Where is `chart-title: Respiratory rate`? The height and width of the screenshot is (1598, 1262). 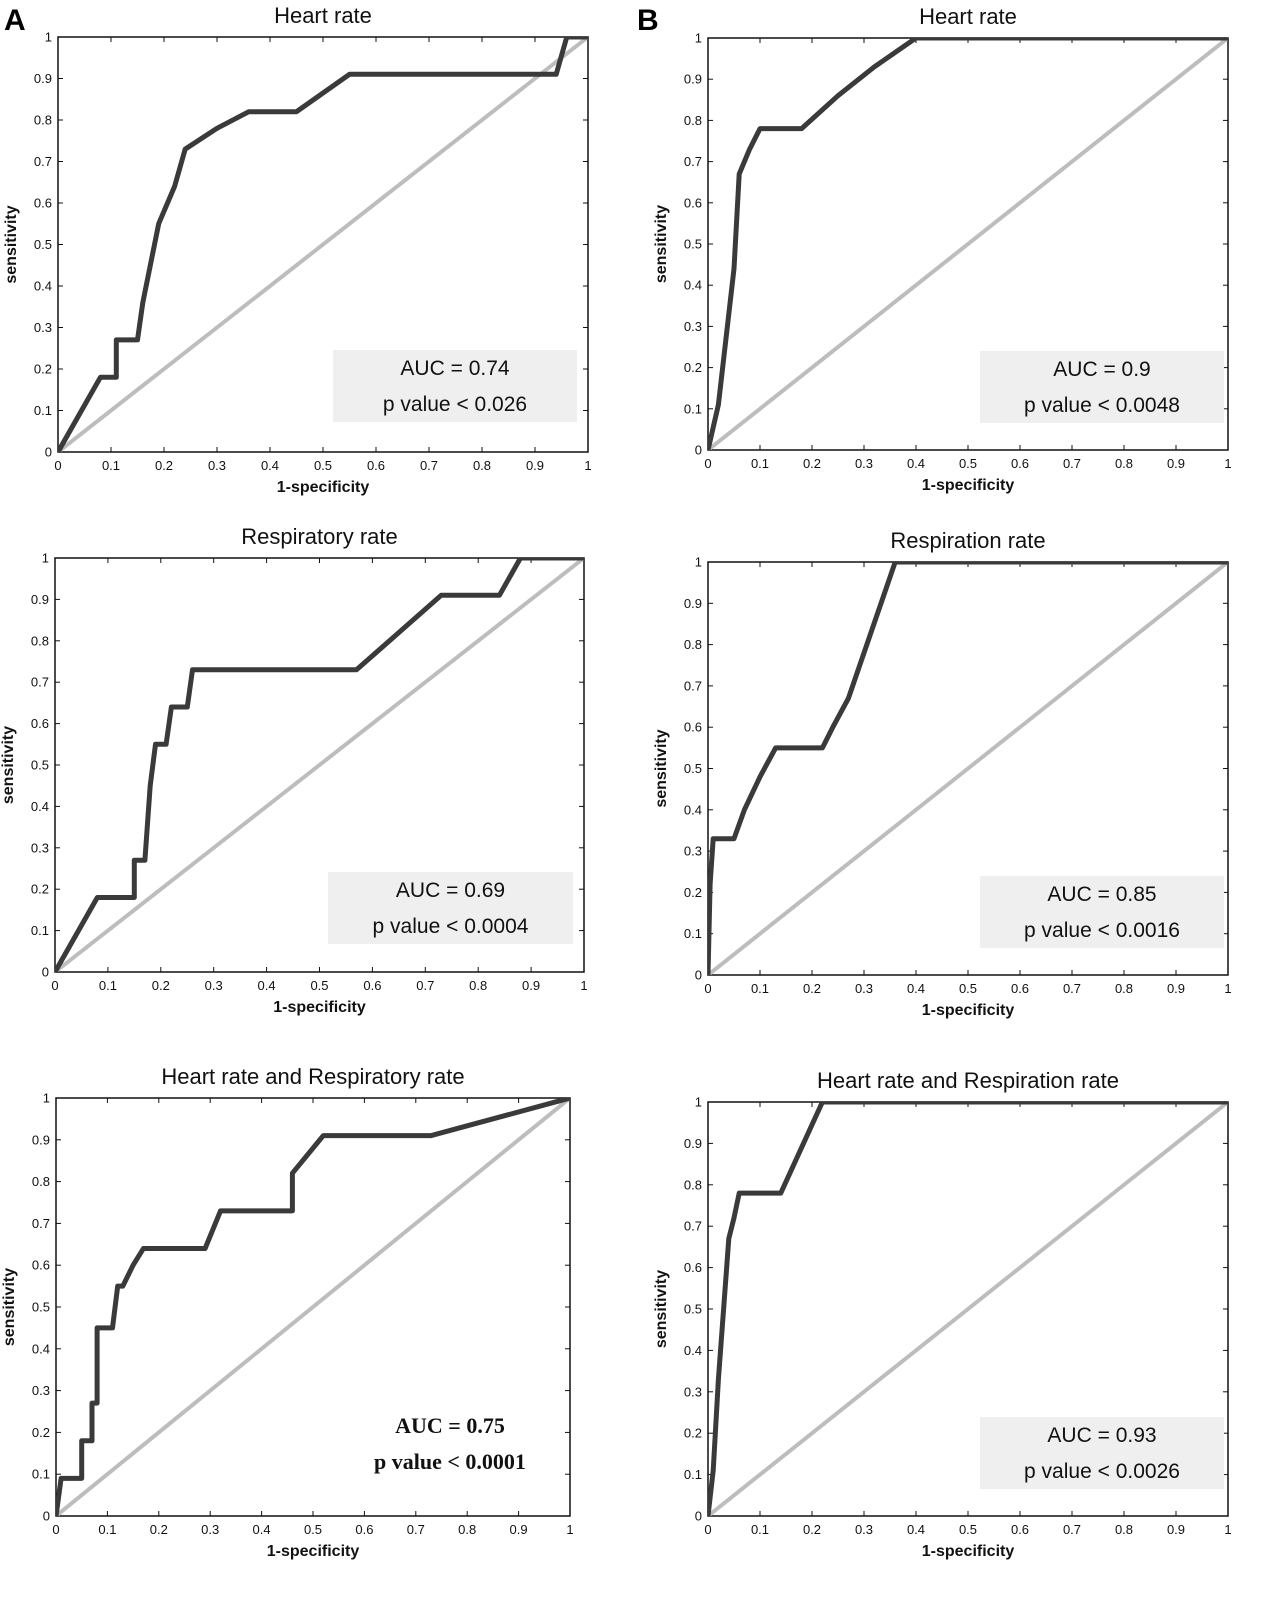
chart-title: Respiratory rate is located at coordinates (319, 536).